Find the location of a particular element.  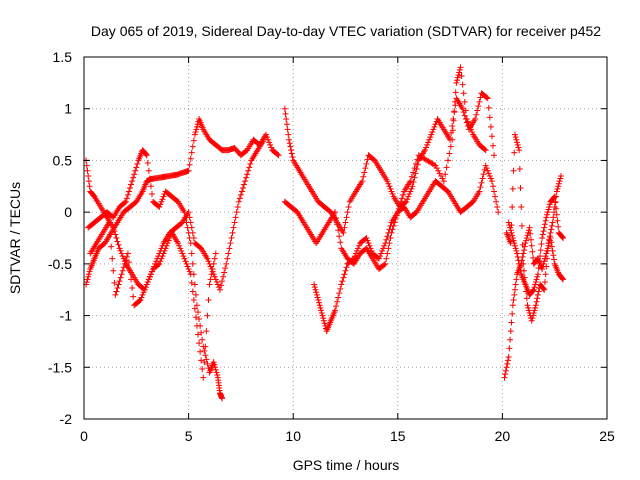

y-axis-label: SDTVAR / TECUs is located at coordinates (15, 238).